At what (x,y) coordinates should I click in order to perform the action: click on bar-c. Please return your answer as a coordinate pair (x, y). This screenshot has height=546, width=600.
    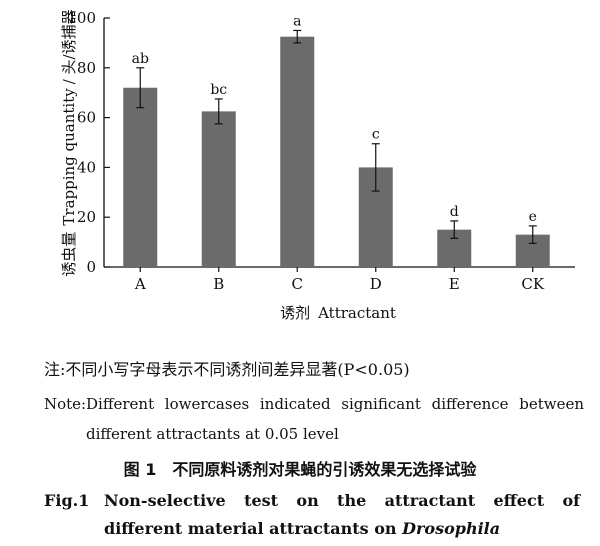
    Looking at the image, I should click on (297, 151).